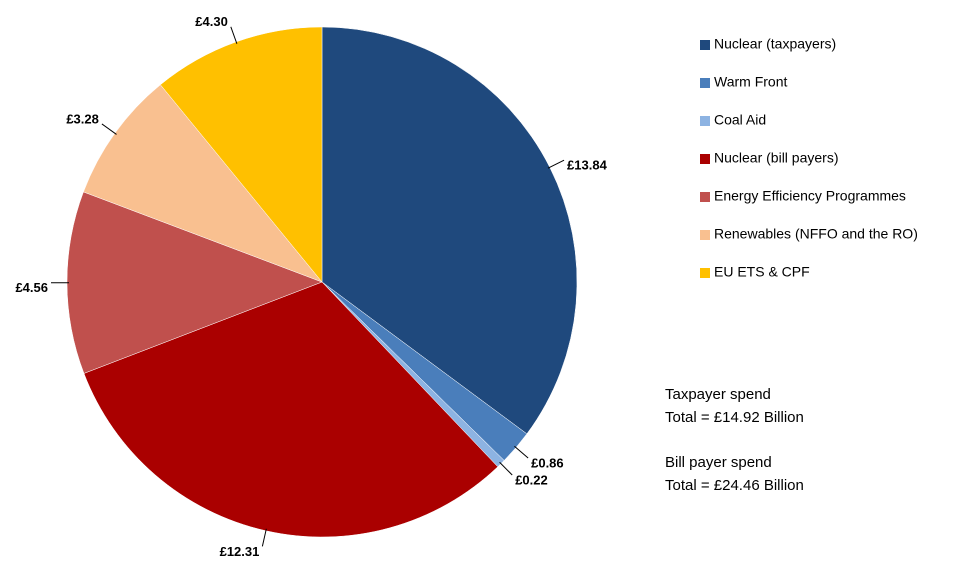 Image resolution: width=963 pixels, height=584 pixels. Describe the element at coordinates (31, 287) in the screenshot. I see `data-label: £4.56` at that location.